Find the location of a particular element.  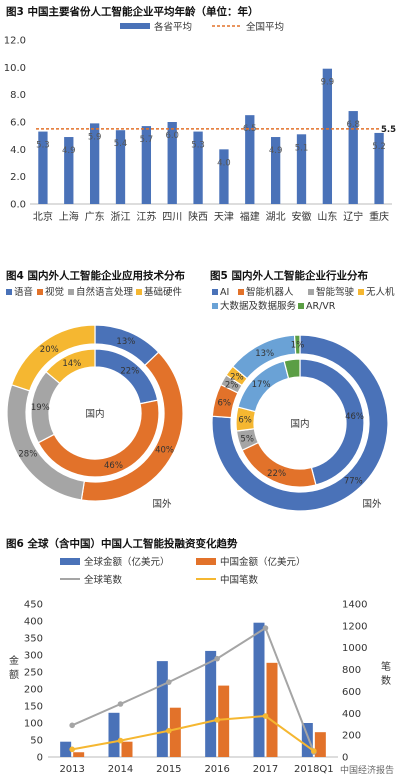

fig6-x-tick: 2018Q1 is located at coordinates (314, 769).